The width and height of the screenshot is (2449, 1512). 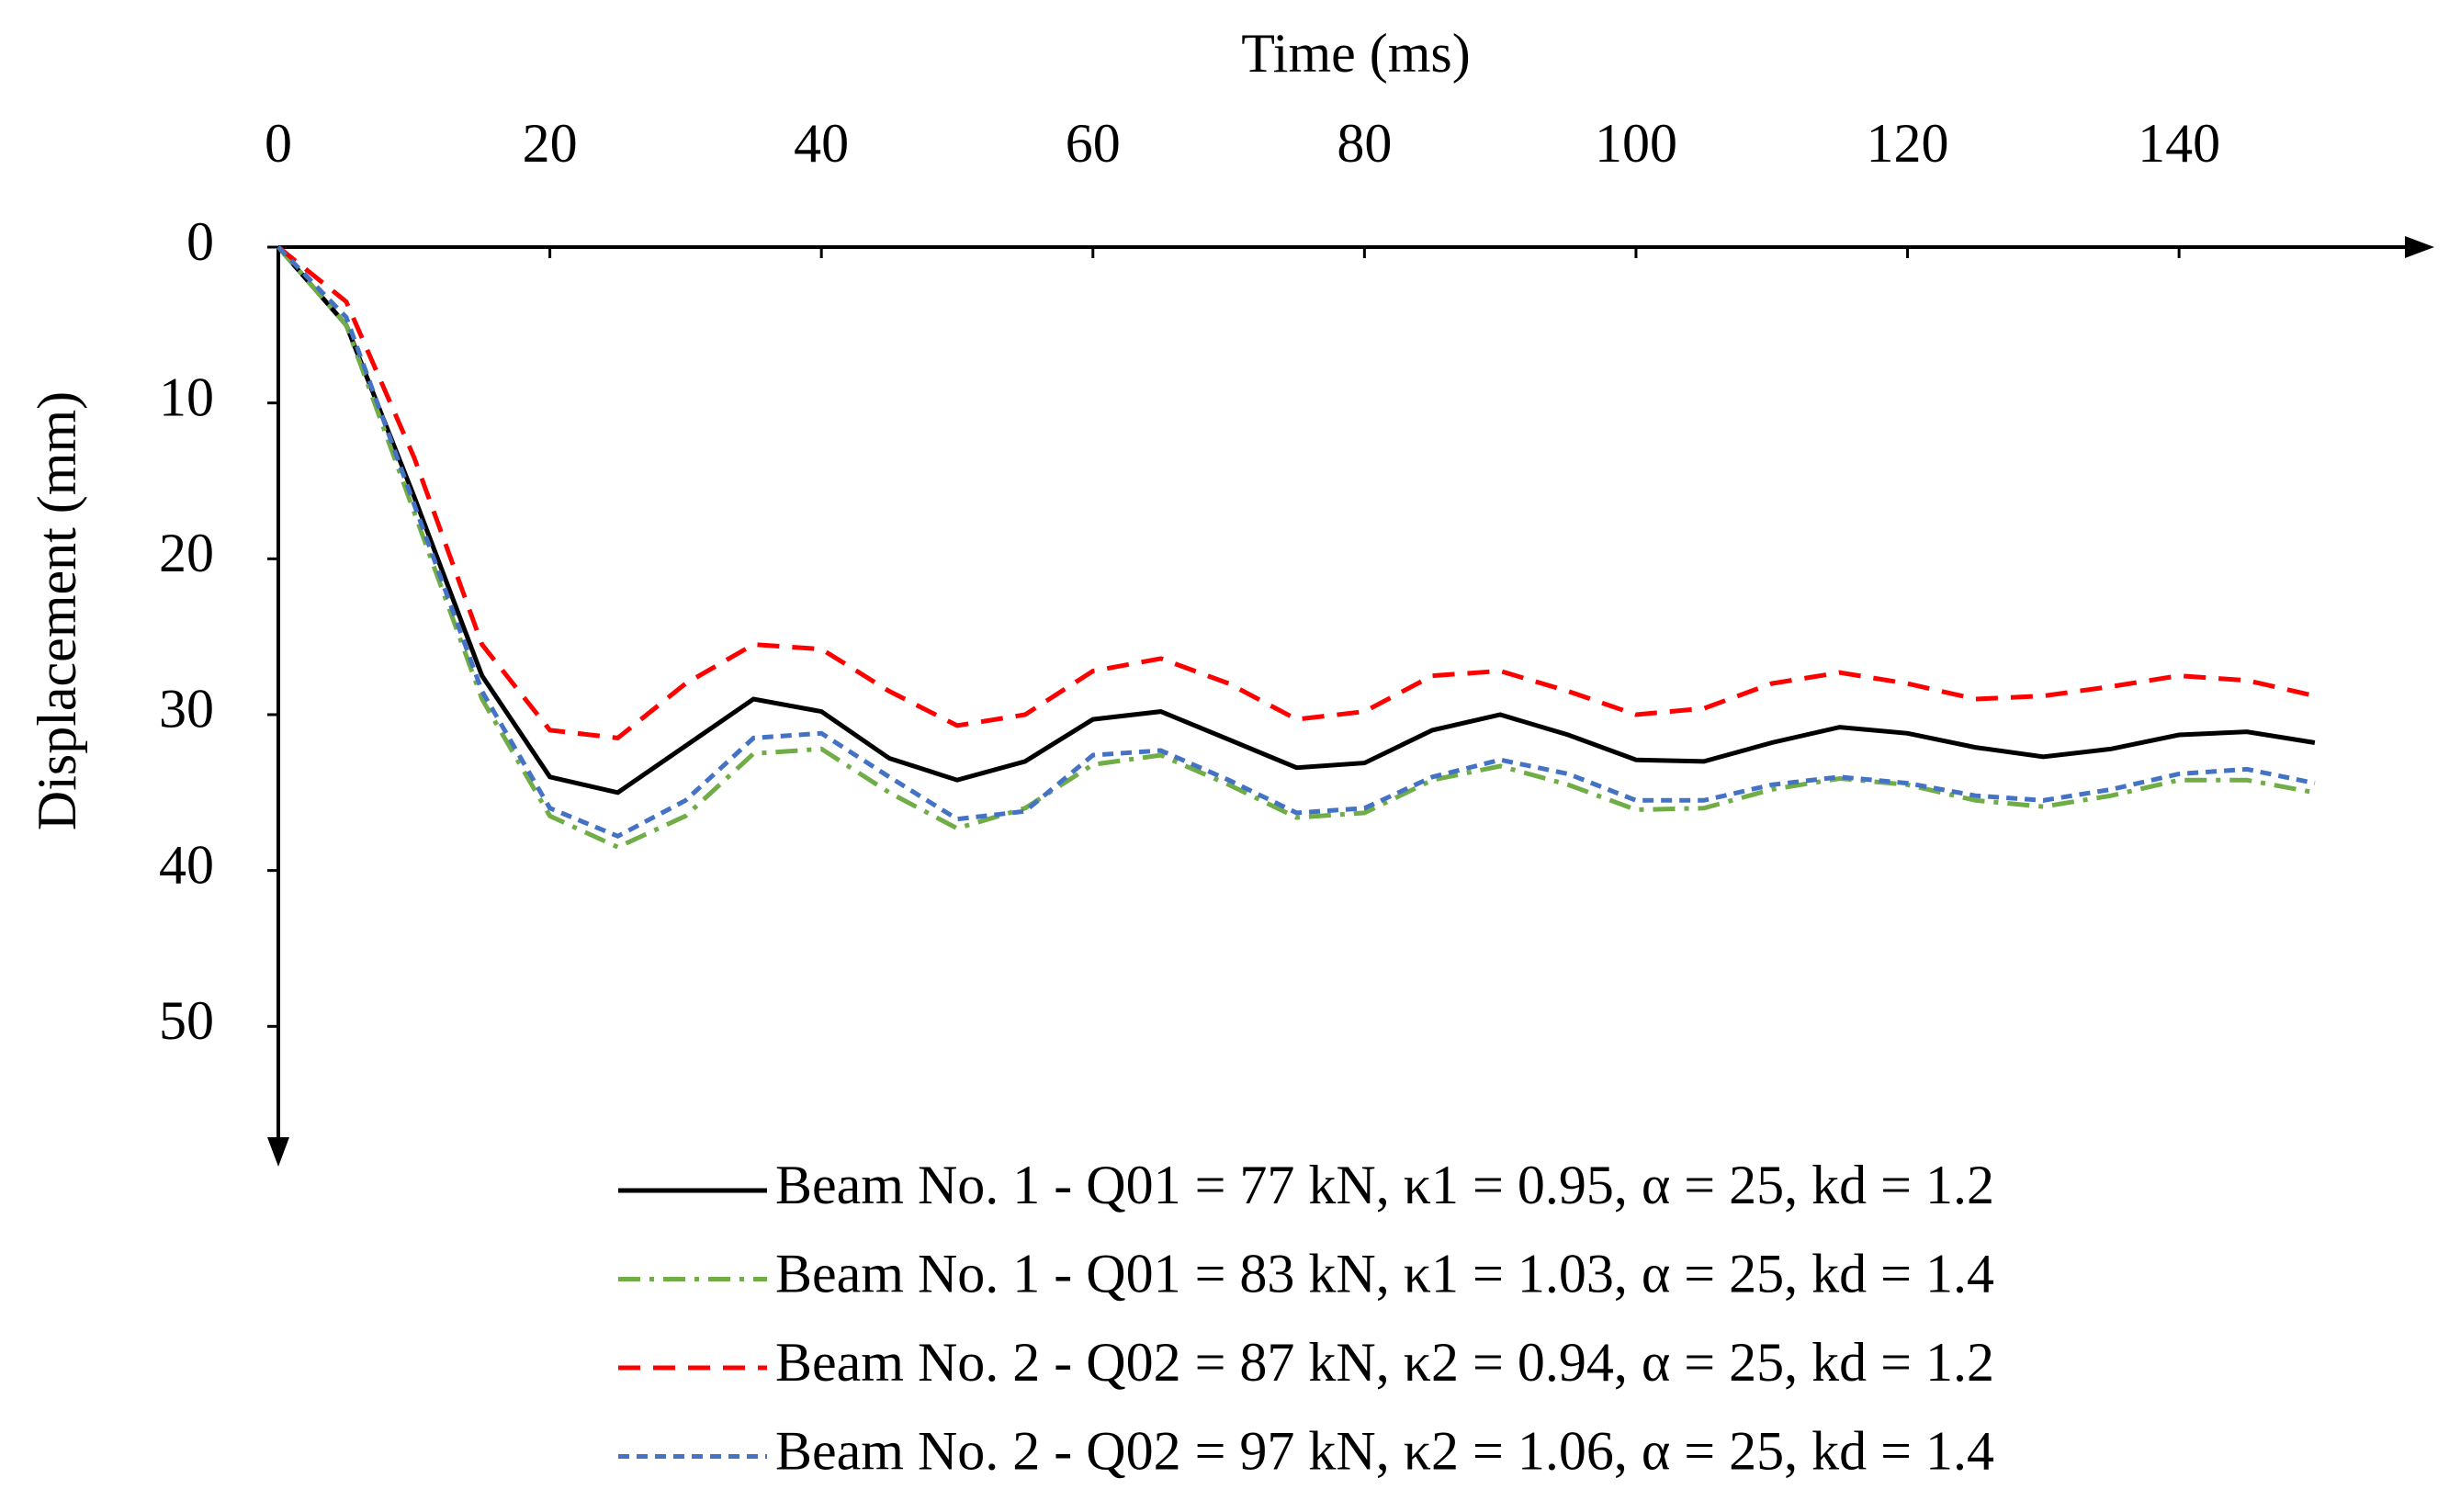 I want to click on x-tick-label: 40, so click(x=821, y=143).